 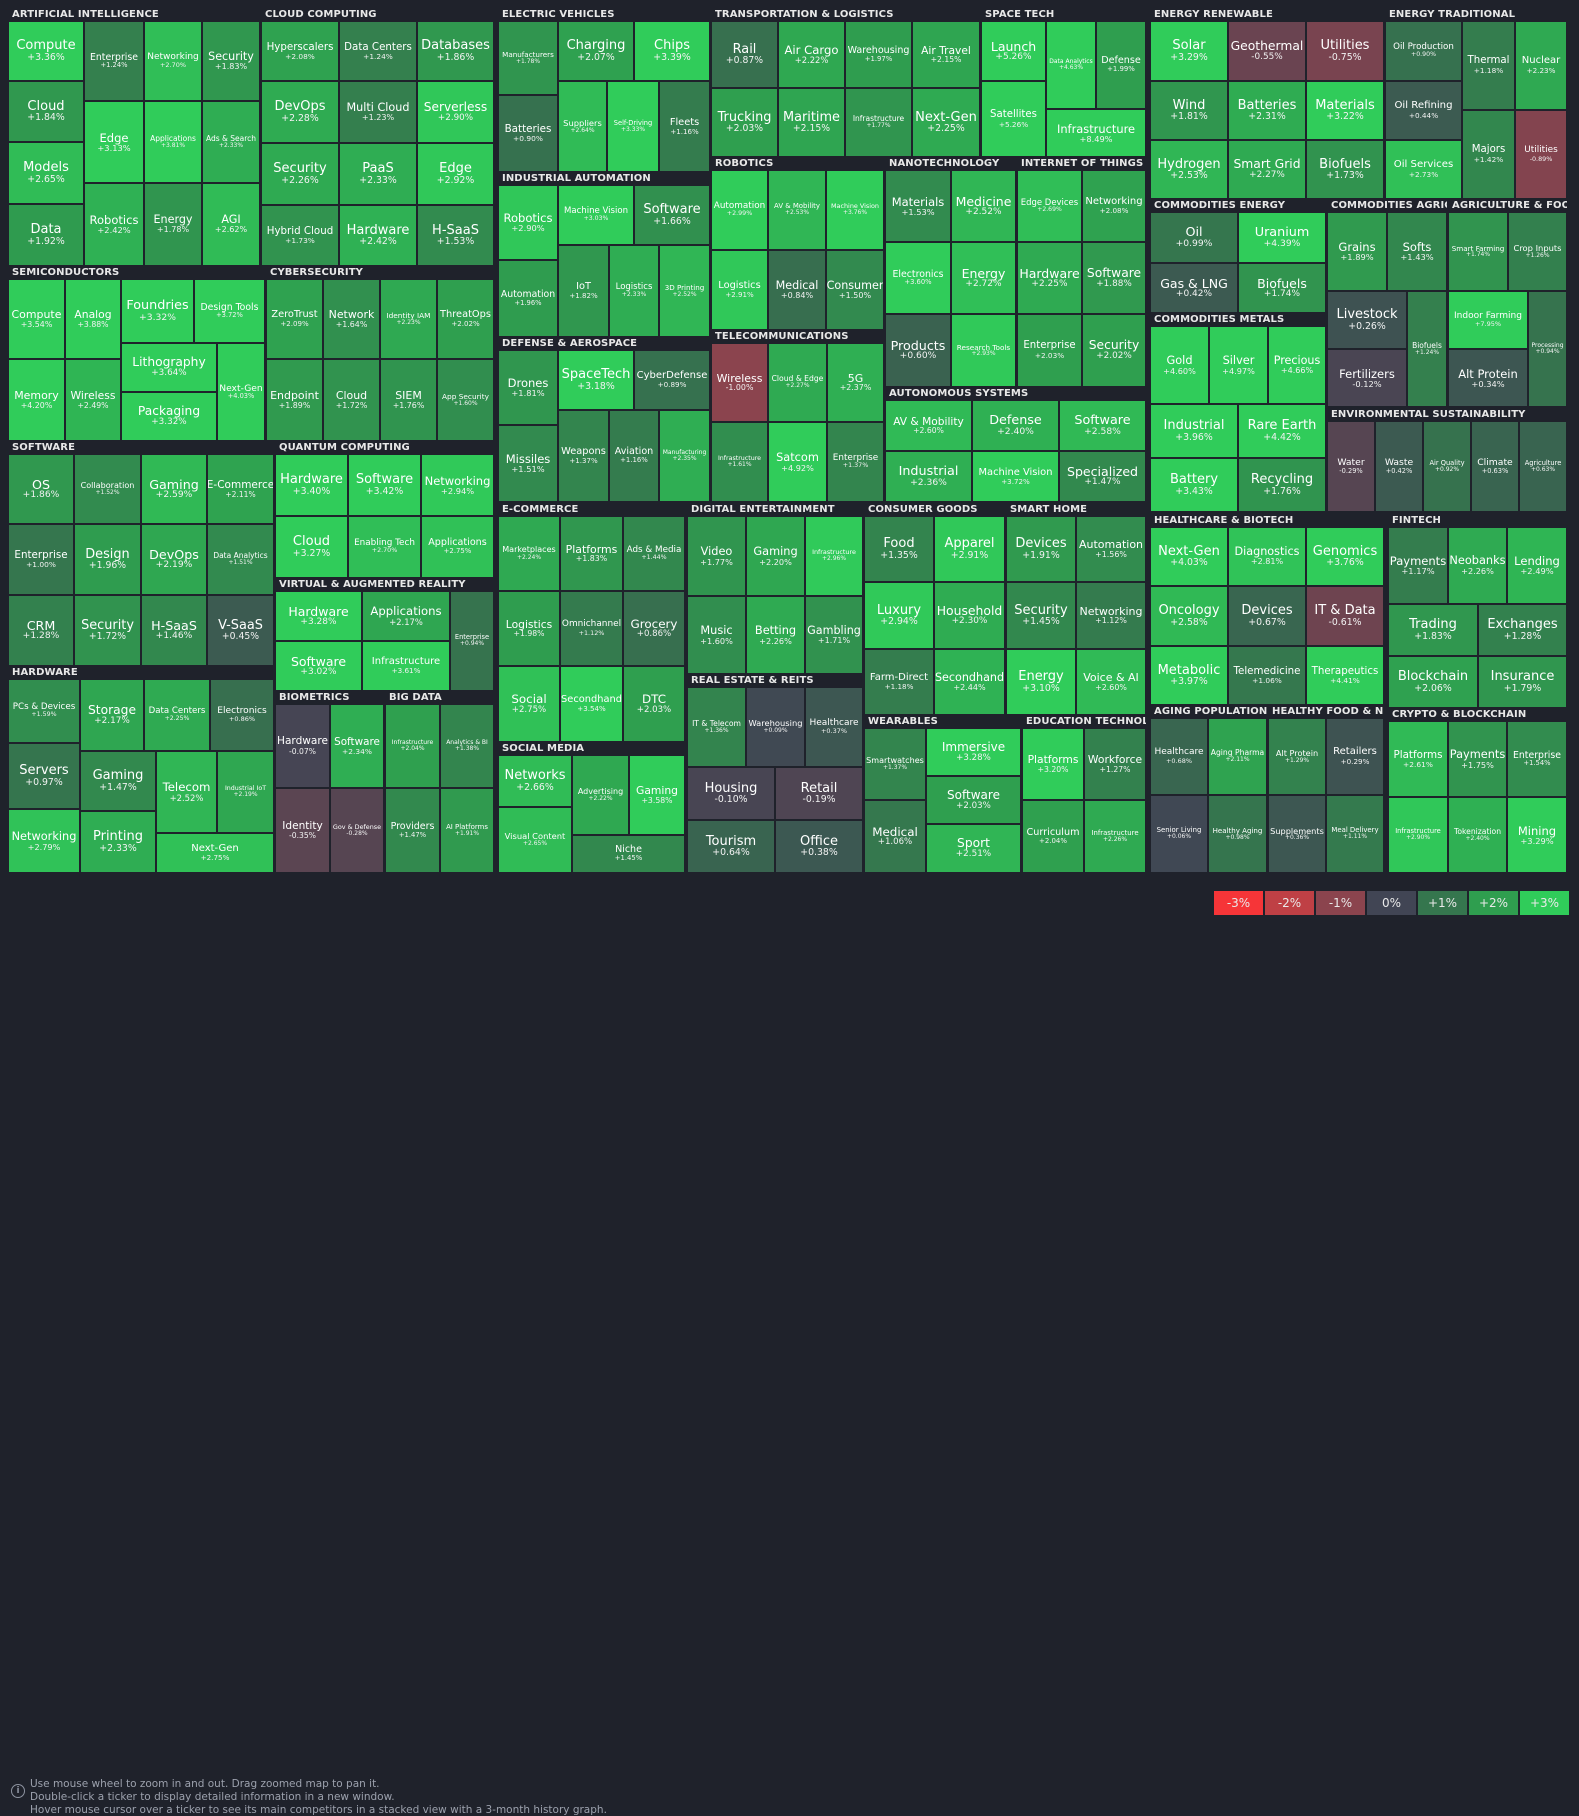 I want to click on tile-energy-traditional-utilities: Utilities -0.89%, so click(x=1541, y=154).